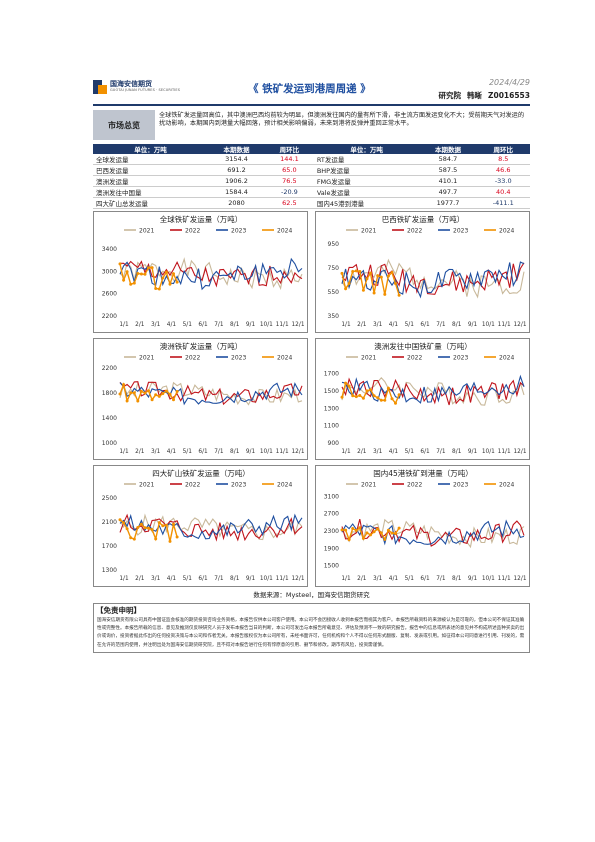 This screenshot has width=595, height=842. Describe the element at coordinates (433, 389) in the screenshot. I see `series-line-2023` at that location.